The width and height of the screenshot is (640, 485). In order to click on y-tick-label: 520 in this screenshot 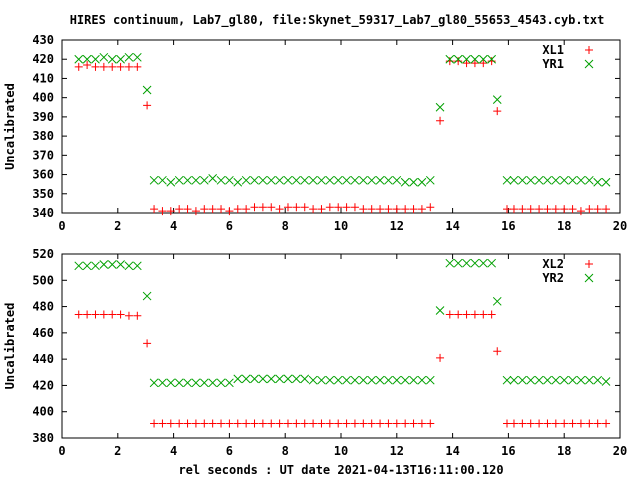, I will do `click(43, 254)`.